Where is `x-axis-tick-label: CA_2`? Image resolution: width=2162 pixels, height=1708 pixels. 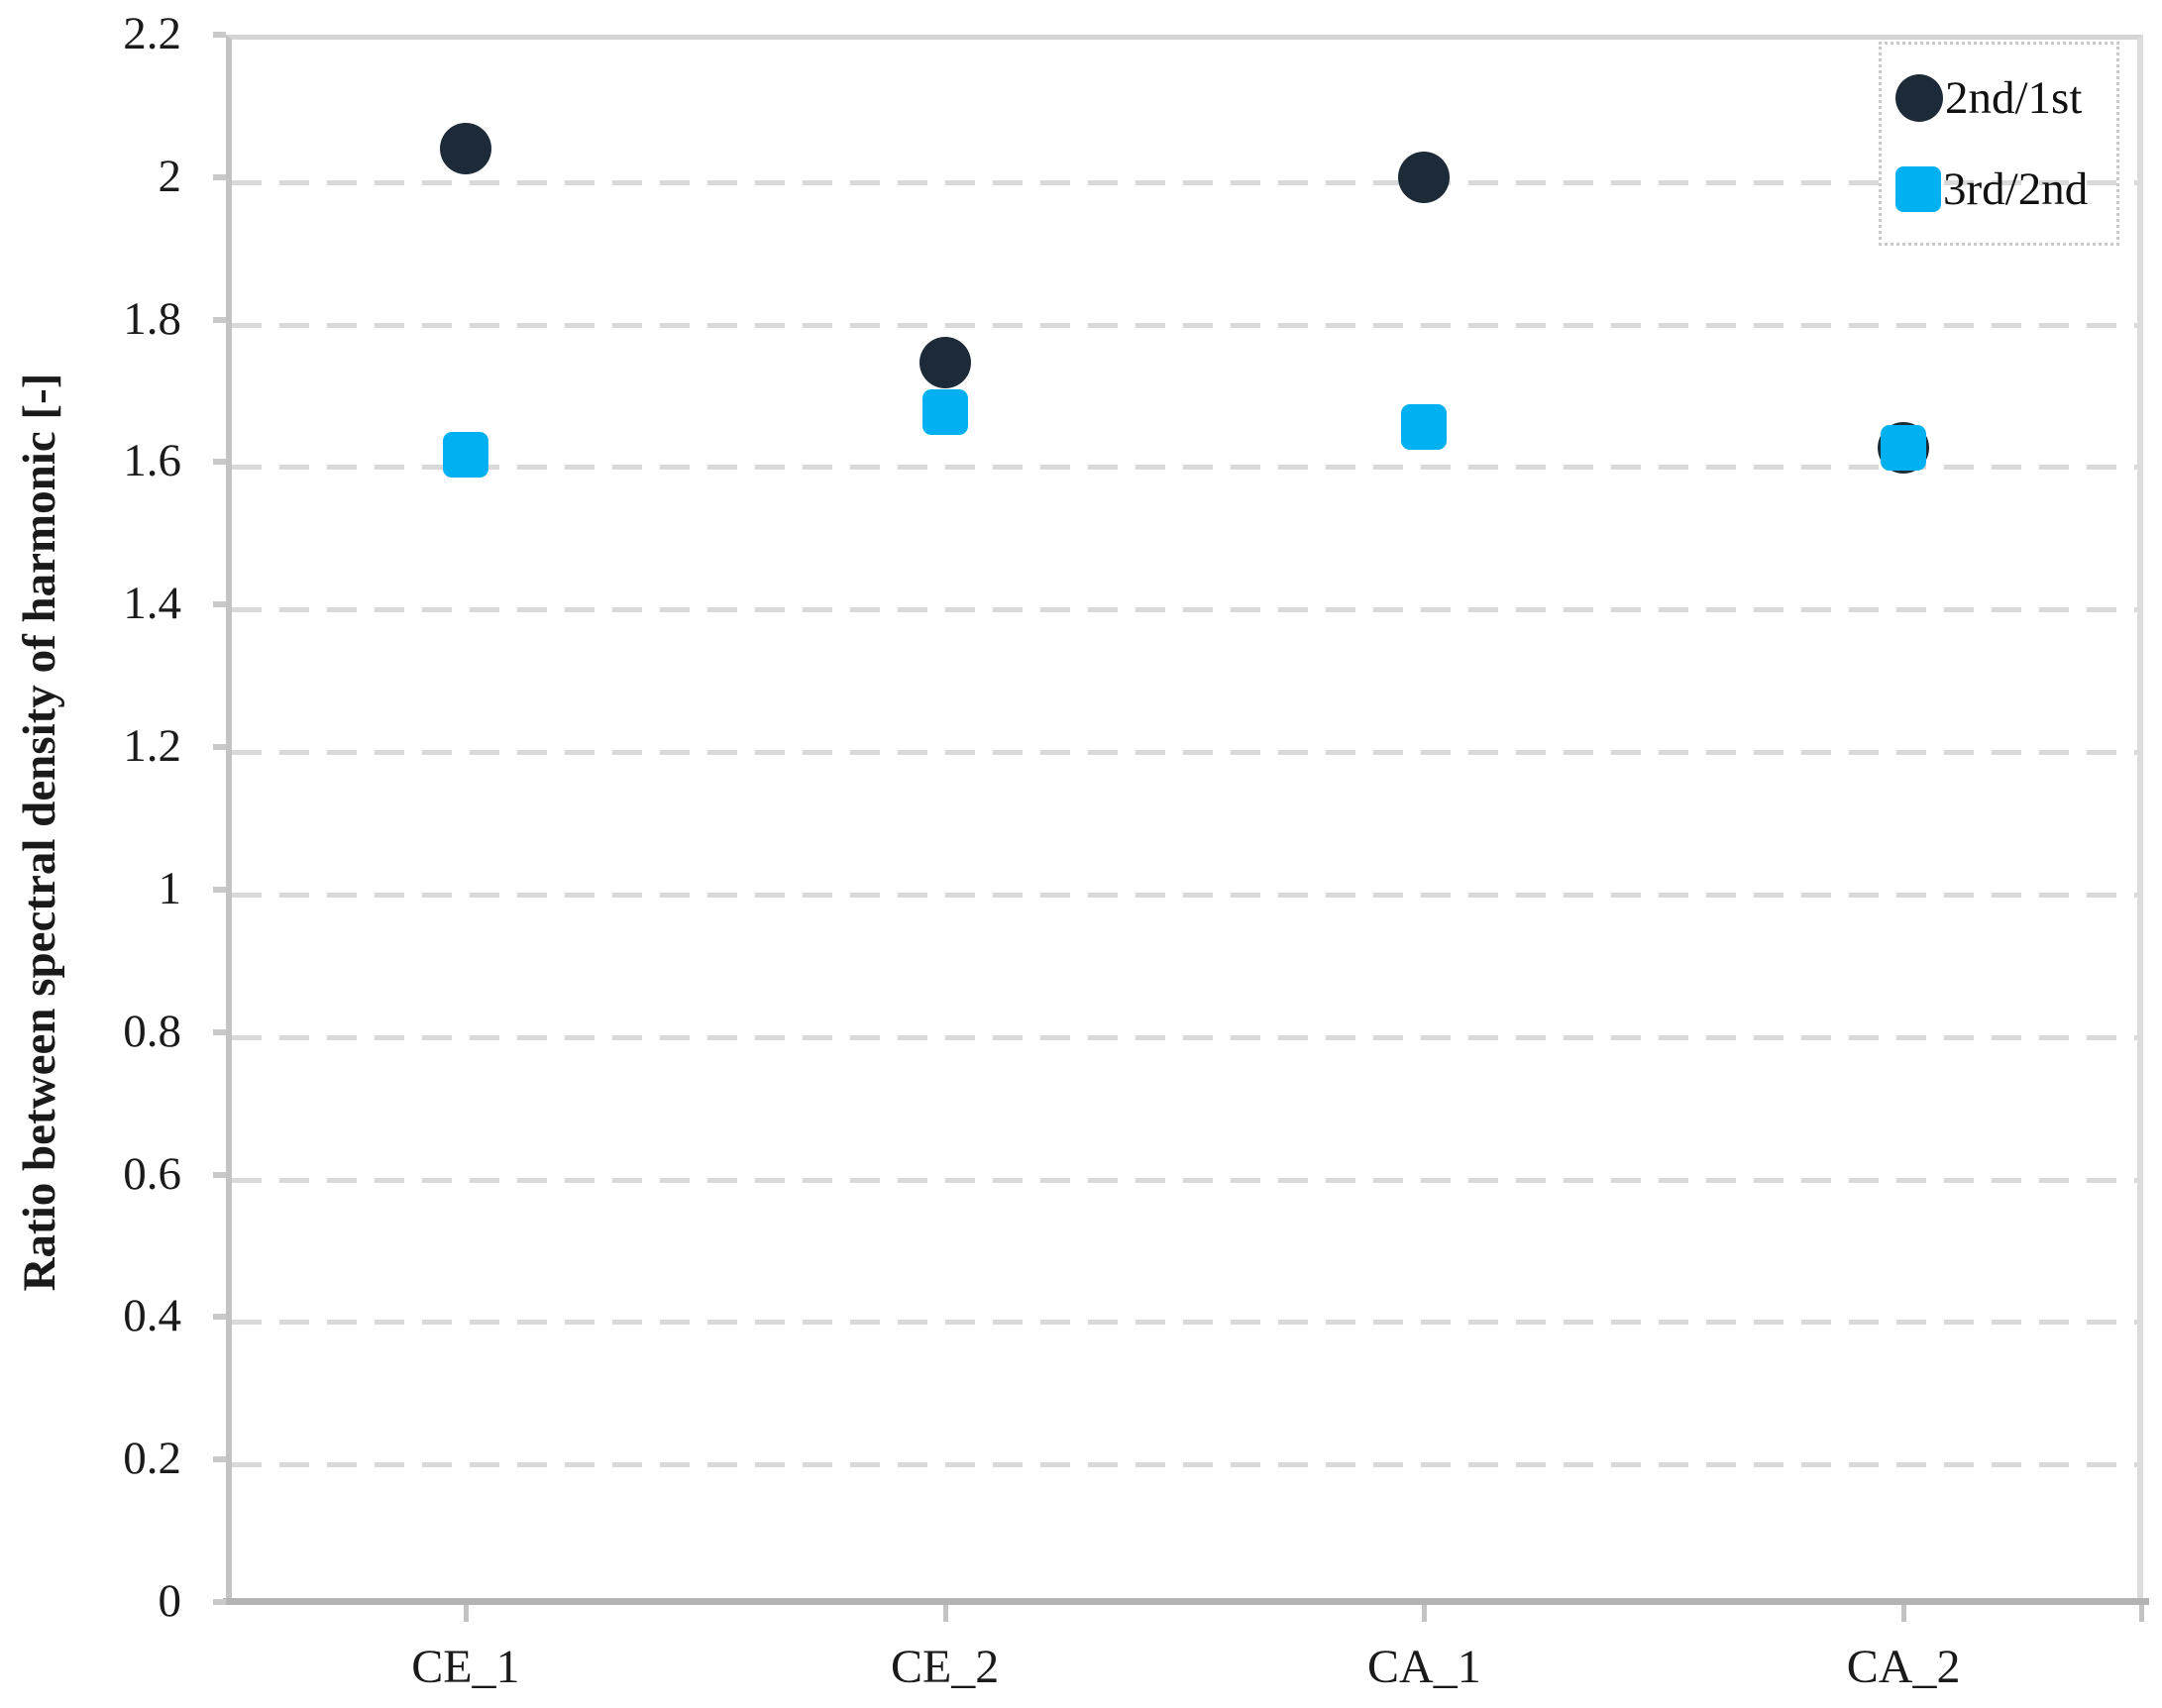
x-axis-tick-label: CA_2 is located at coordinates (1903, 1667).